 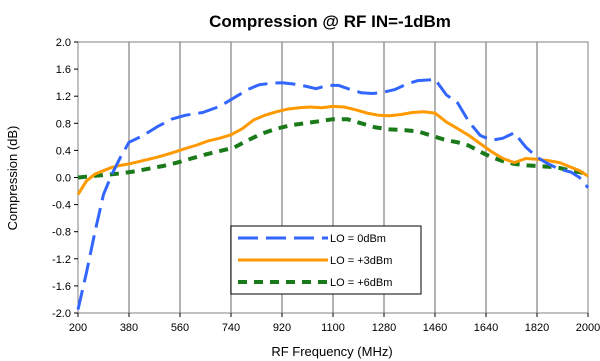 I want to click on x-tick-label: 2000, so click(x=588, y=328).